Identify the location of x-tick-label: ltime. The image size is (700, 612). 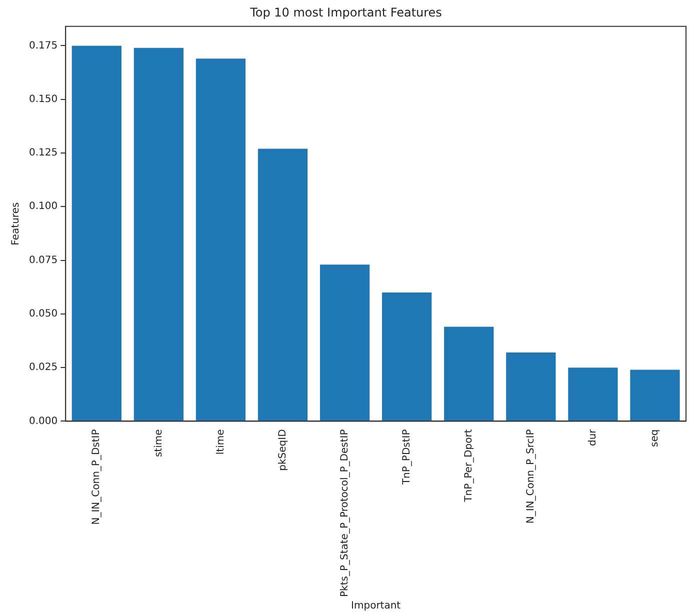
(220, 442).